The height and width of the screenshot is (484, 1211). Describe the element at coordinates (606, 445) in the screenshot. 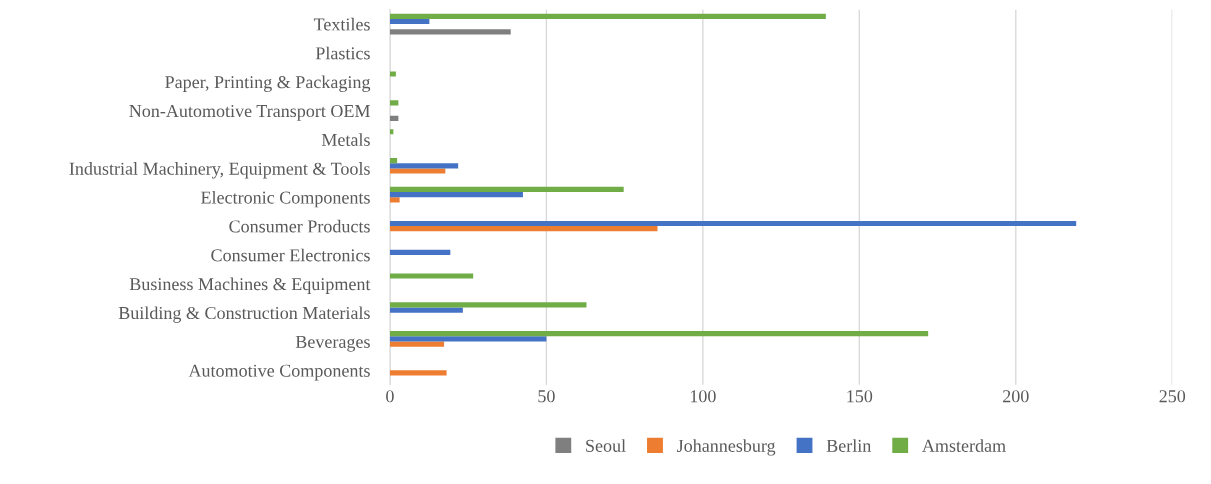

I see `legend-label: Seoul` at that location.